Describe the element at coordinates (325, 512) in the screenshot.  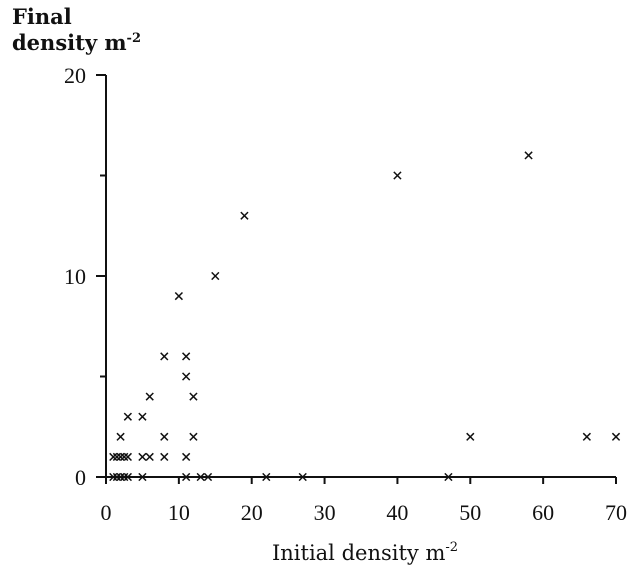
I see `x-tick-label: 30` at that location.